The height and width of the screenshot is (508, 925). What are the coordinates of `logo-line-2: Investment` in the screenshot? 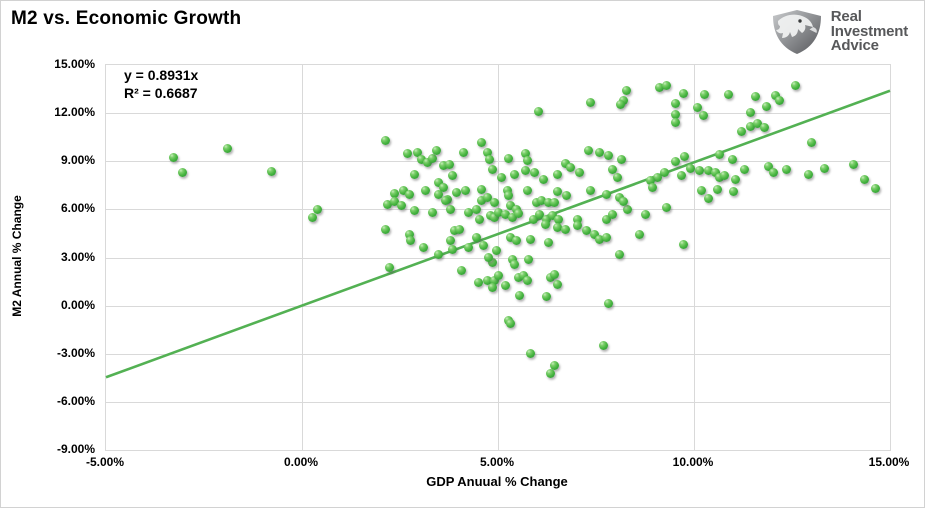 It's located at (869, 31).